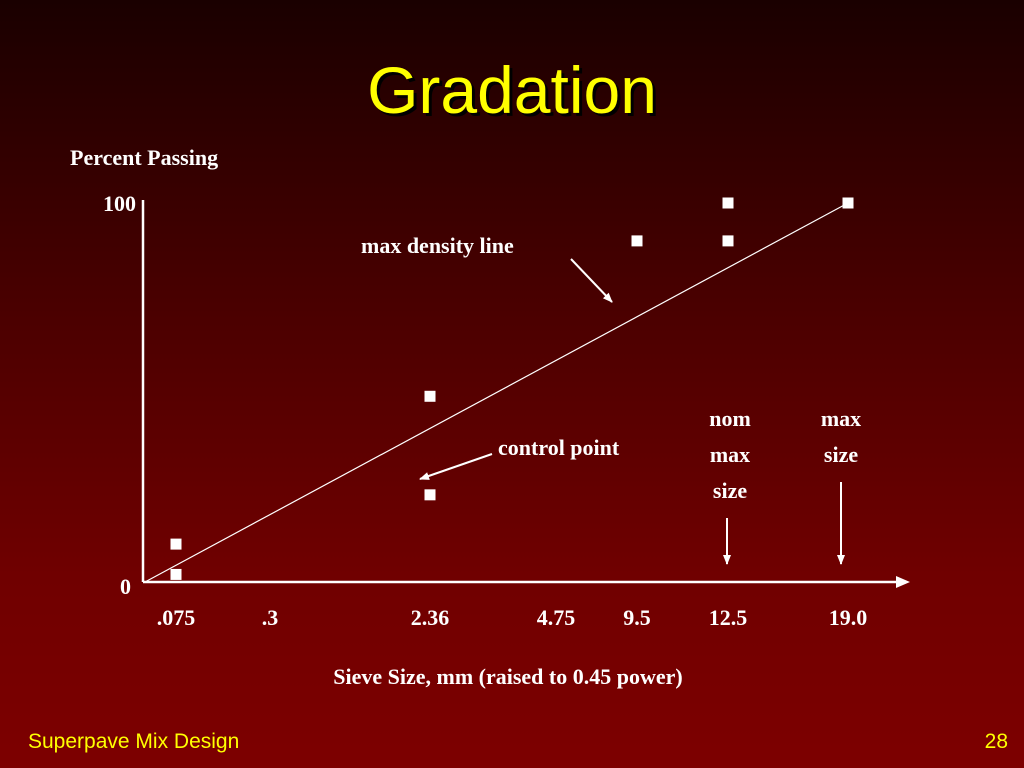  What do you see at coordinates (559, 447) in the screenshot?
I see `control-point-label: control point` at bounding box center [559, 447].